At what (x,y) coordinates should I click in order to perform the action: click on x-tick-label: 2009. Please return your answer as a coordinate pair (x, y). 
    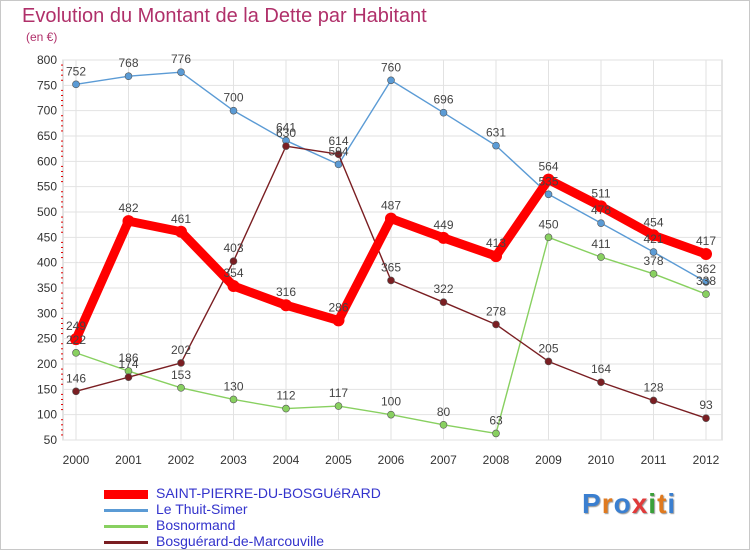
    Looking at the image, I should click on (548, 460).